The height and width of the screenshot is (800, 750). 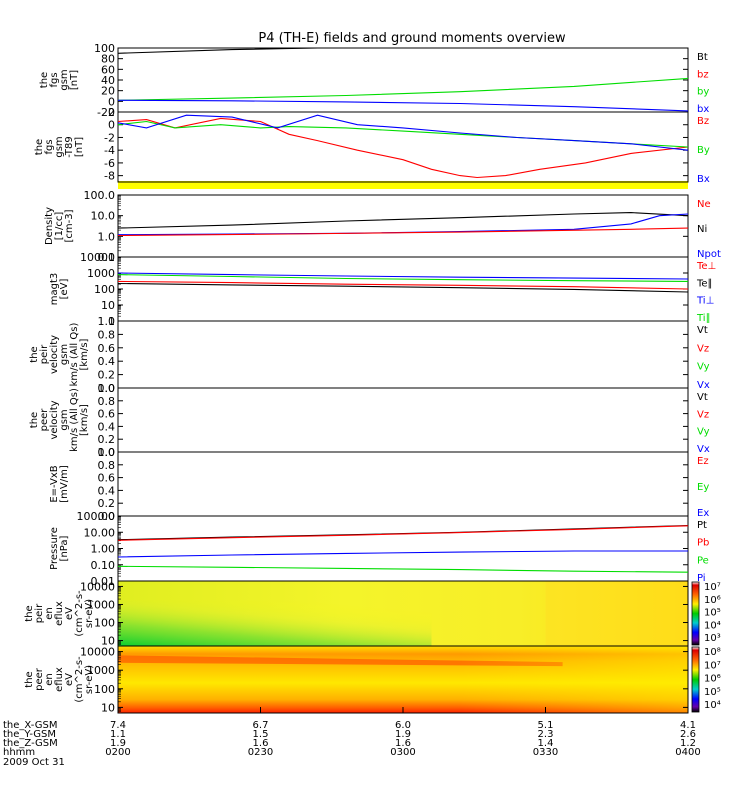 I want to click on series-by-line, so click(x=403, y=89).